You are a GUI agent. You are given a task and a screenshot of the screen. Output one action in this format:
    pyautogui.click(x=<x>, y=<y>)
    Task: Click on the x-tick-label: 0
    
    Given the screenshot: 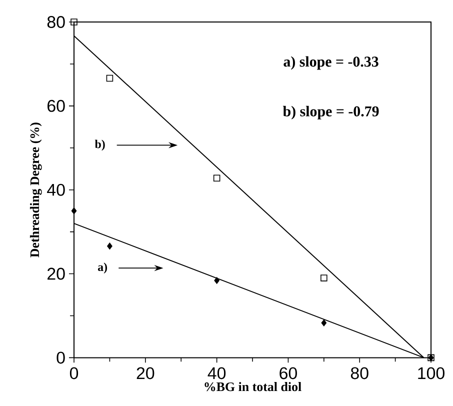 What is the action you would take?
    pyautogui.click(x=74, y=373)
    